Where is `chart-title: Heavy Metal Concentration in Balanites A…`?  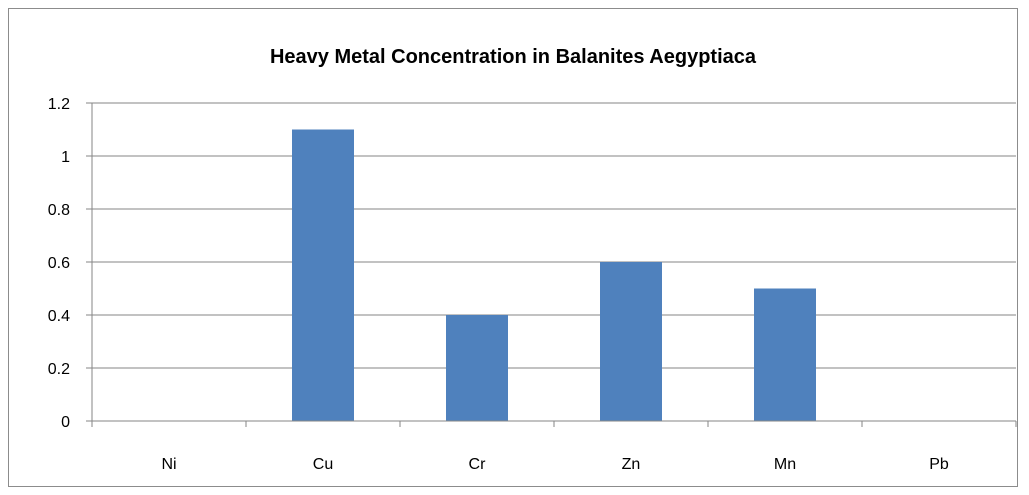 chart-title: Heavy Metal Concentration in Balanites A… is located at coordinates (513, 57).